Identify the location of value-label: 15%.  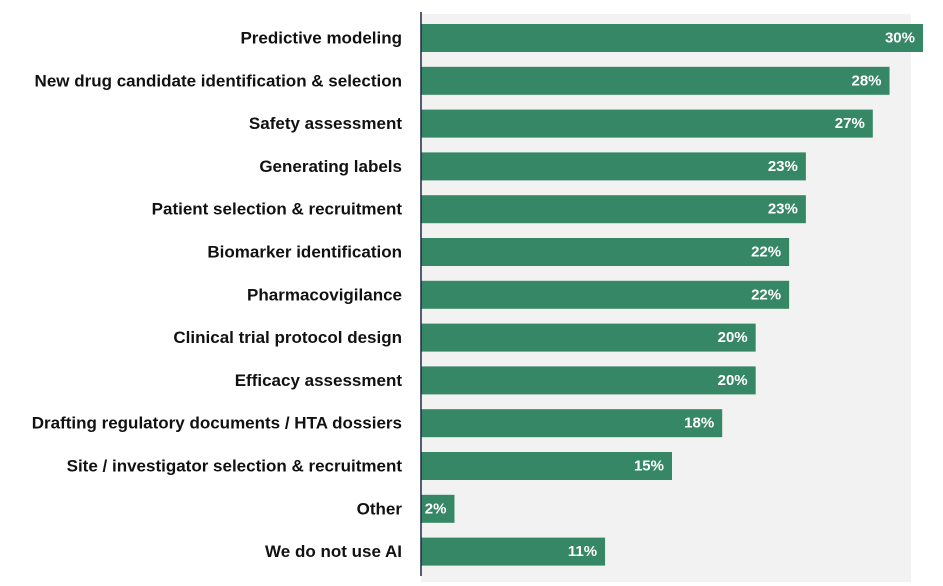
(649, 466).